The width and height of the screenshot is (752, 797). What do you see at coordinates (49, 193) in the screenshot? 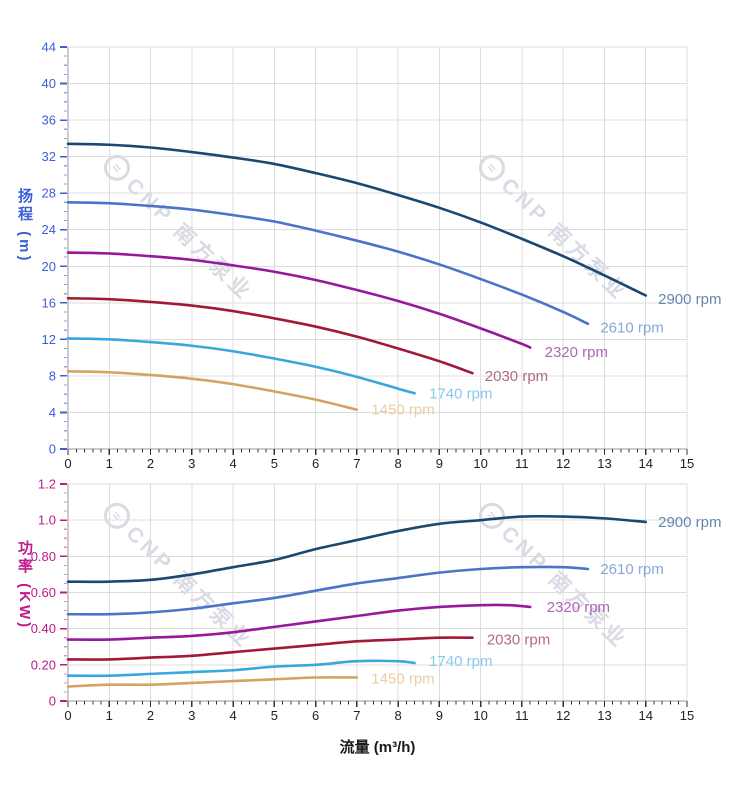
I see `y-tick-label: 28` at bounding box center [49, 193].